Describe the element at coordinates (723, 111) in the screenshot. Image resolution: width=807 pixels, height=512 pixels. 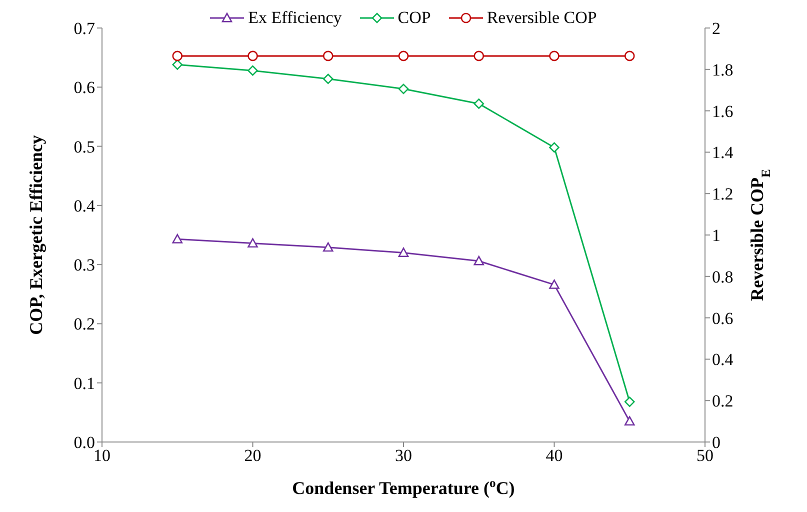
I see `y2-tick-label: 1.6` at that location.